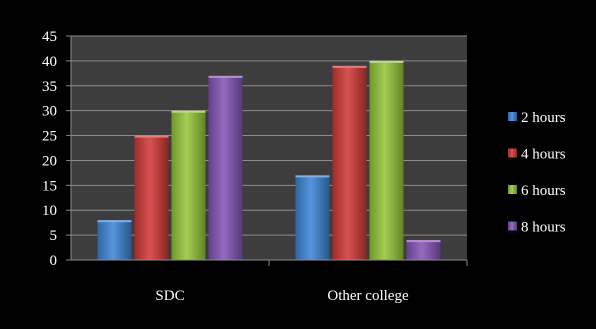 The height and width of the screenshot is (329, 596). Describe the element at coordinates (386, 160) in the screenshot. I see `bar-6-hours-other-college` at that location.